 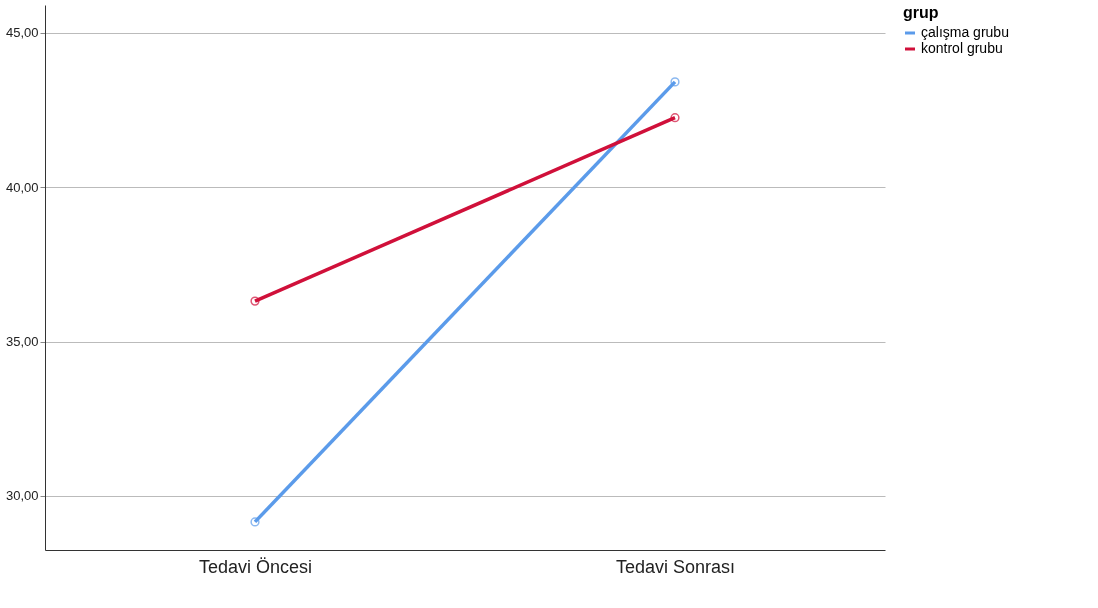 What do you see at coordinates (22, 33) in the screenshot?
I see `y-tick-label: 45,00` at bounding box center [22, 33].